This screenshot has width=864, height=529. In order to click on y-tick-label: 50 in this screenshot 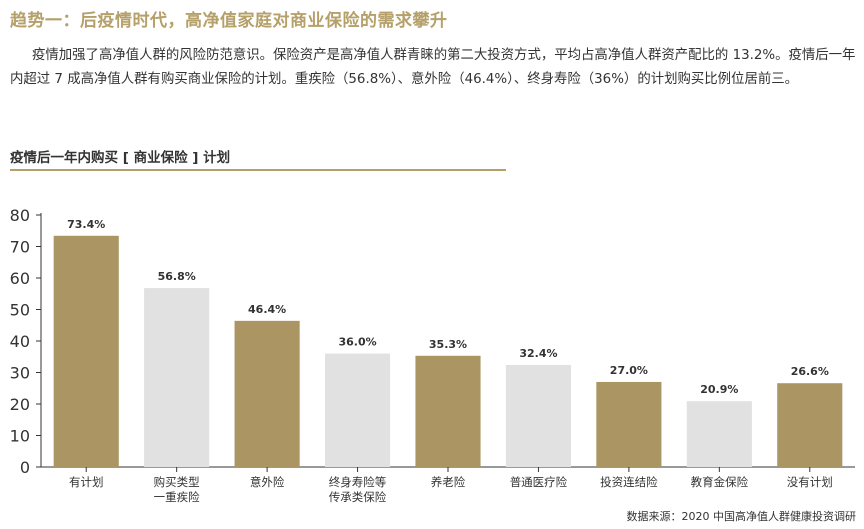, I will do `click(20, 310)`.